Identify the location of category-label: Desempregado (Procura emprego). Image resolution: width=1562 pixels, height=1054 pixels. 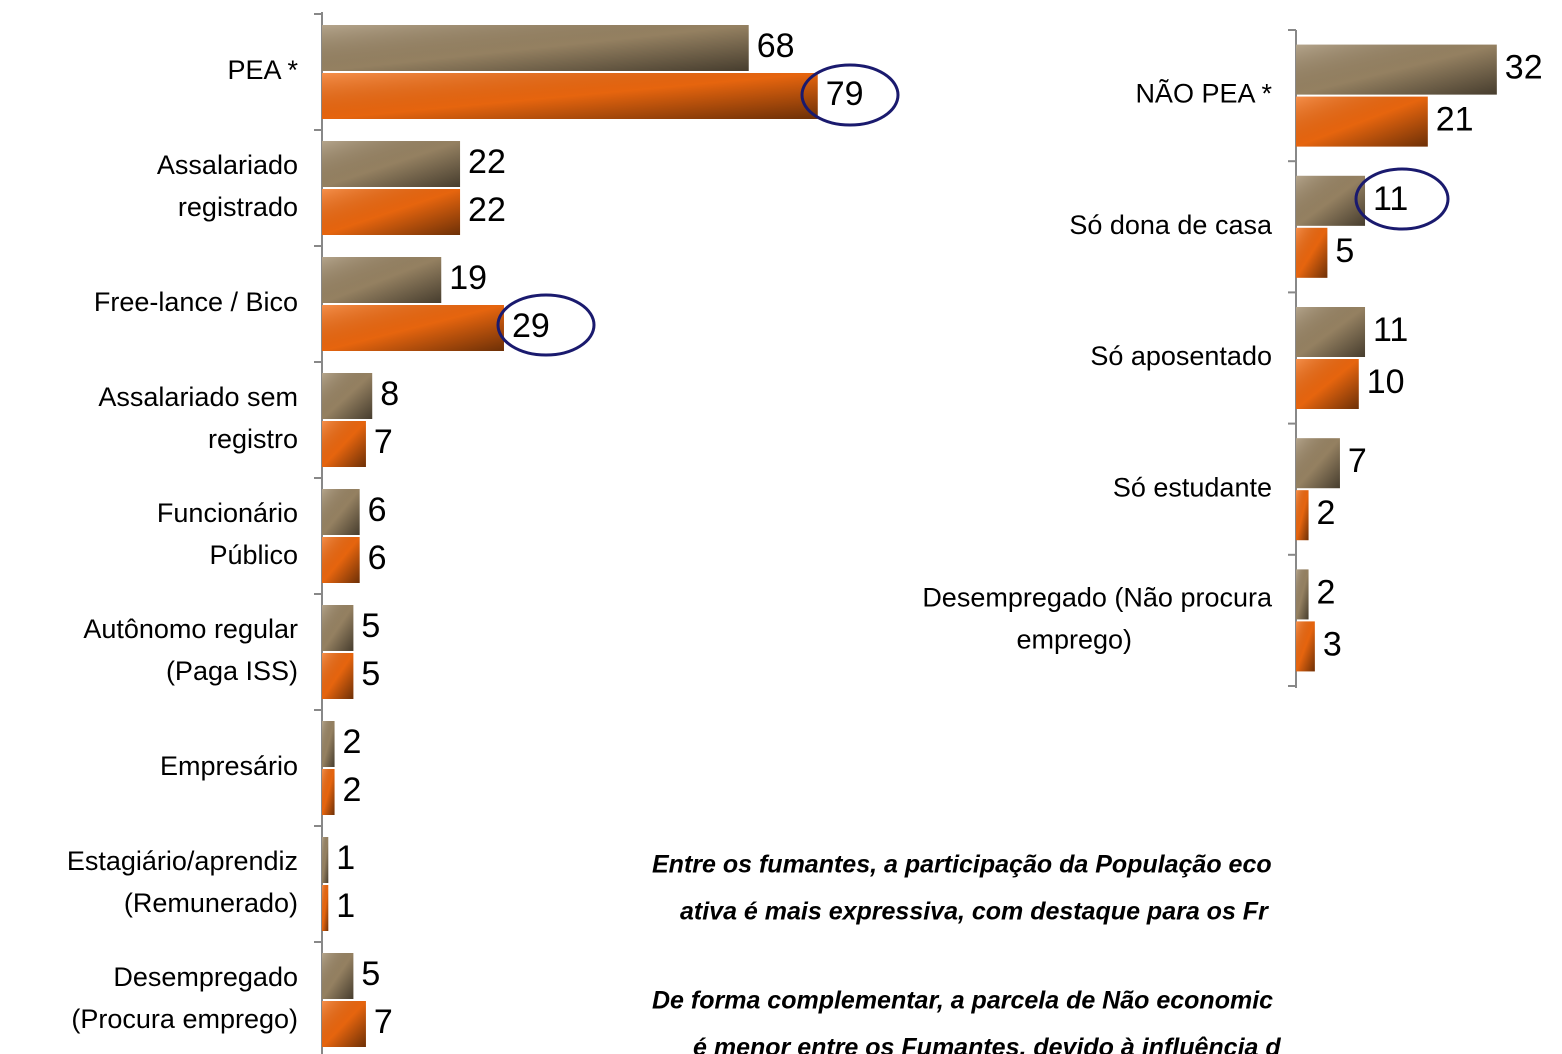
(184, 998).